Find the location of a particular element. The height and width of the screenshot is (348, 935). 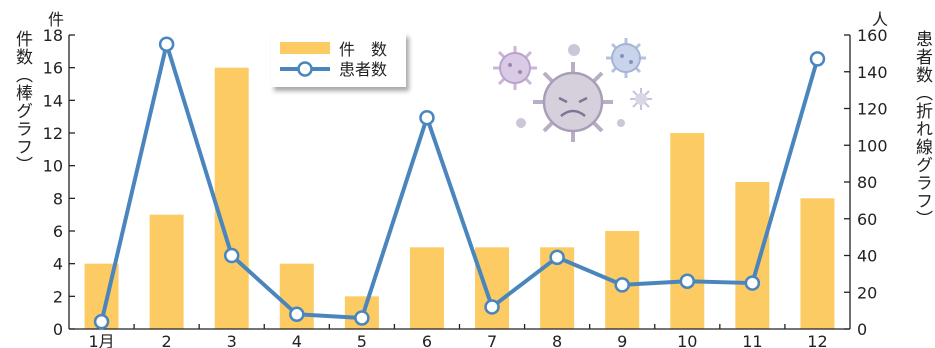

x-tick-label: 2 is located at coordinates (167, 340).